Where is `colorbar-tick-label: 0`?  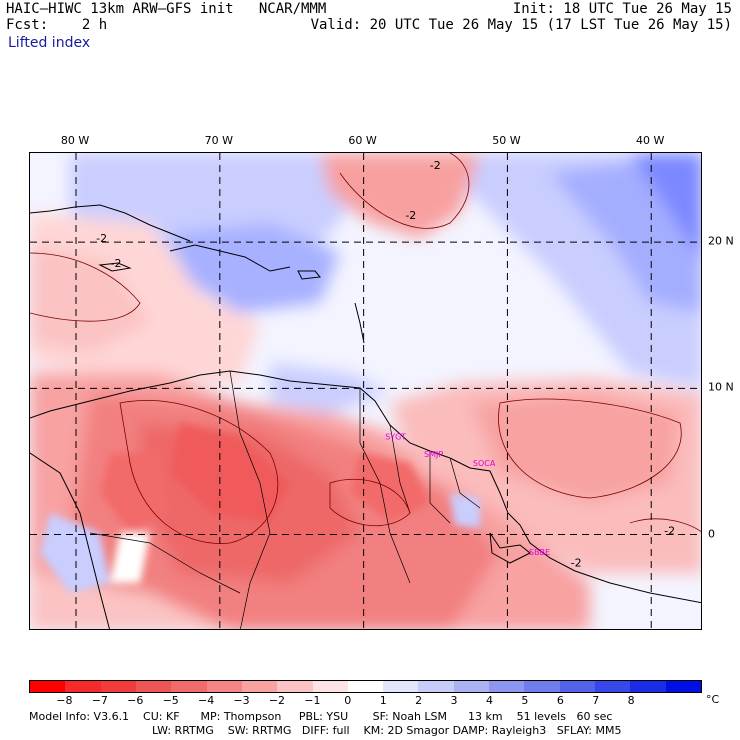 colorbar-tick-label: 0 is located at coordinates (348, 700).